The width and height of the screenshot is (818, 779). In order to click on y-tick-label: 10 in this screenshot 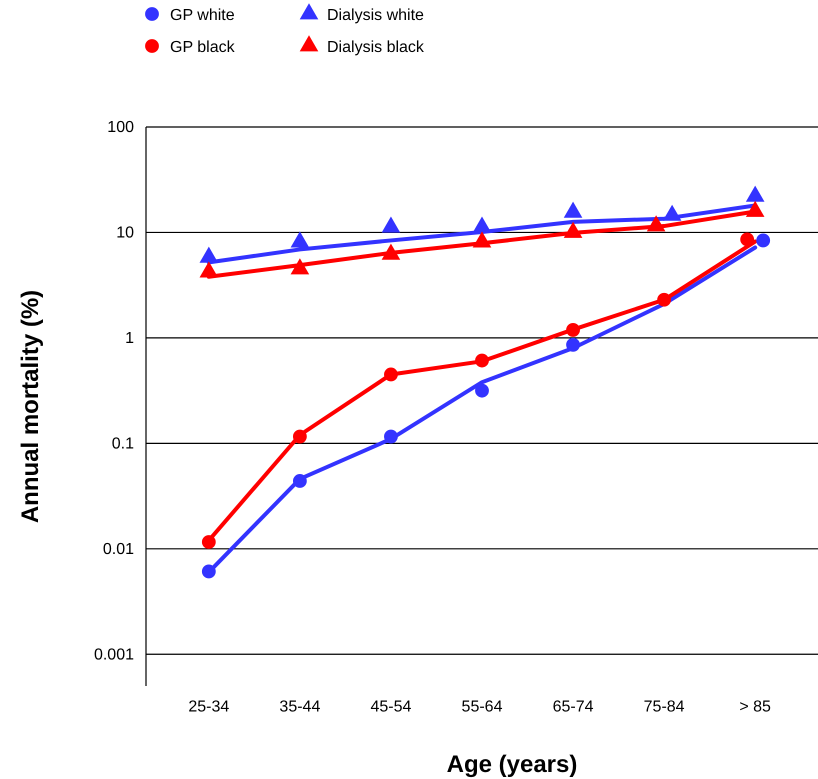, I will do `click(125, 233)`.